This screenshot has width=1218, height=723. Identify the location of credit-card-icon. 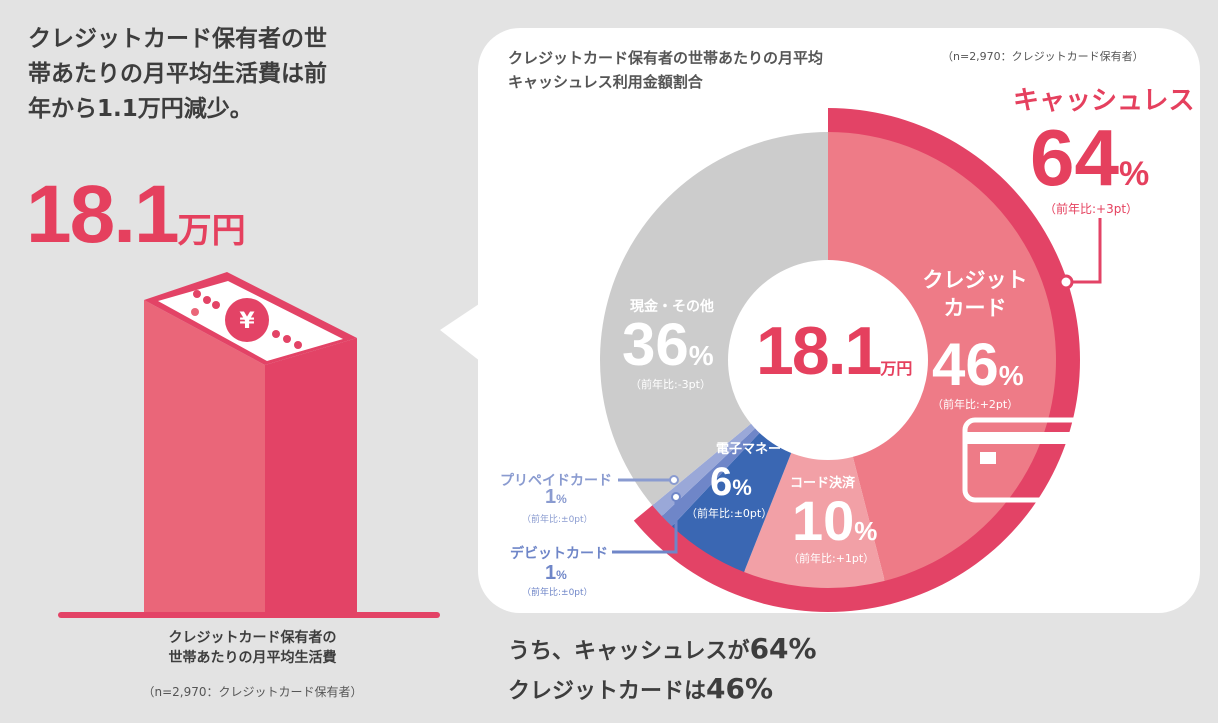
(1027, 460).